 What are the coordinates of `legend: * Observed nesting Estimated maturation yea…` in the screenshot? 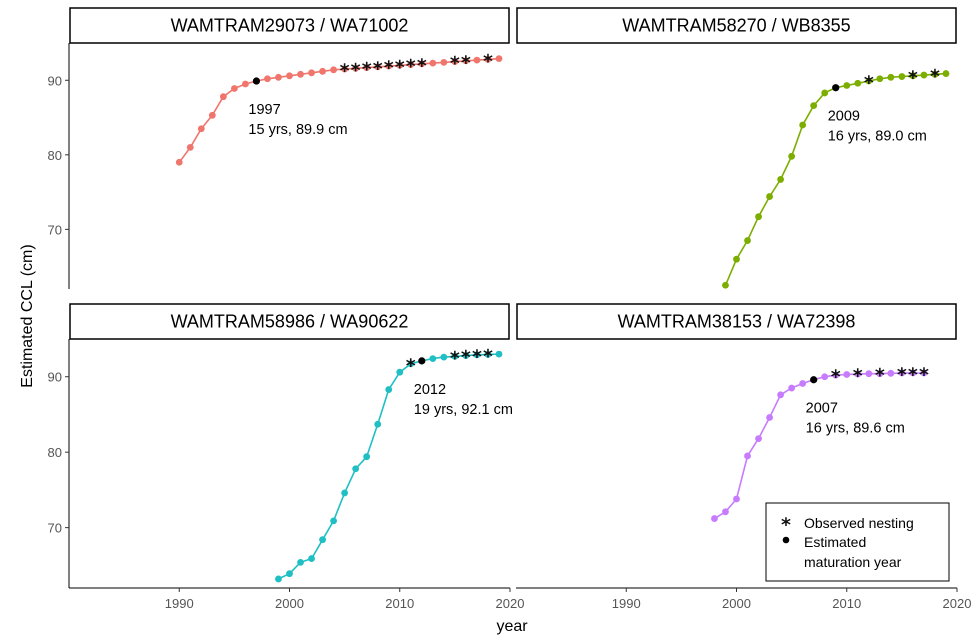 It's located at (857, 542).